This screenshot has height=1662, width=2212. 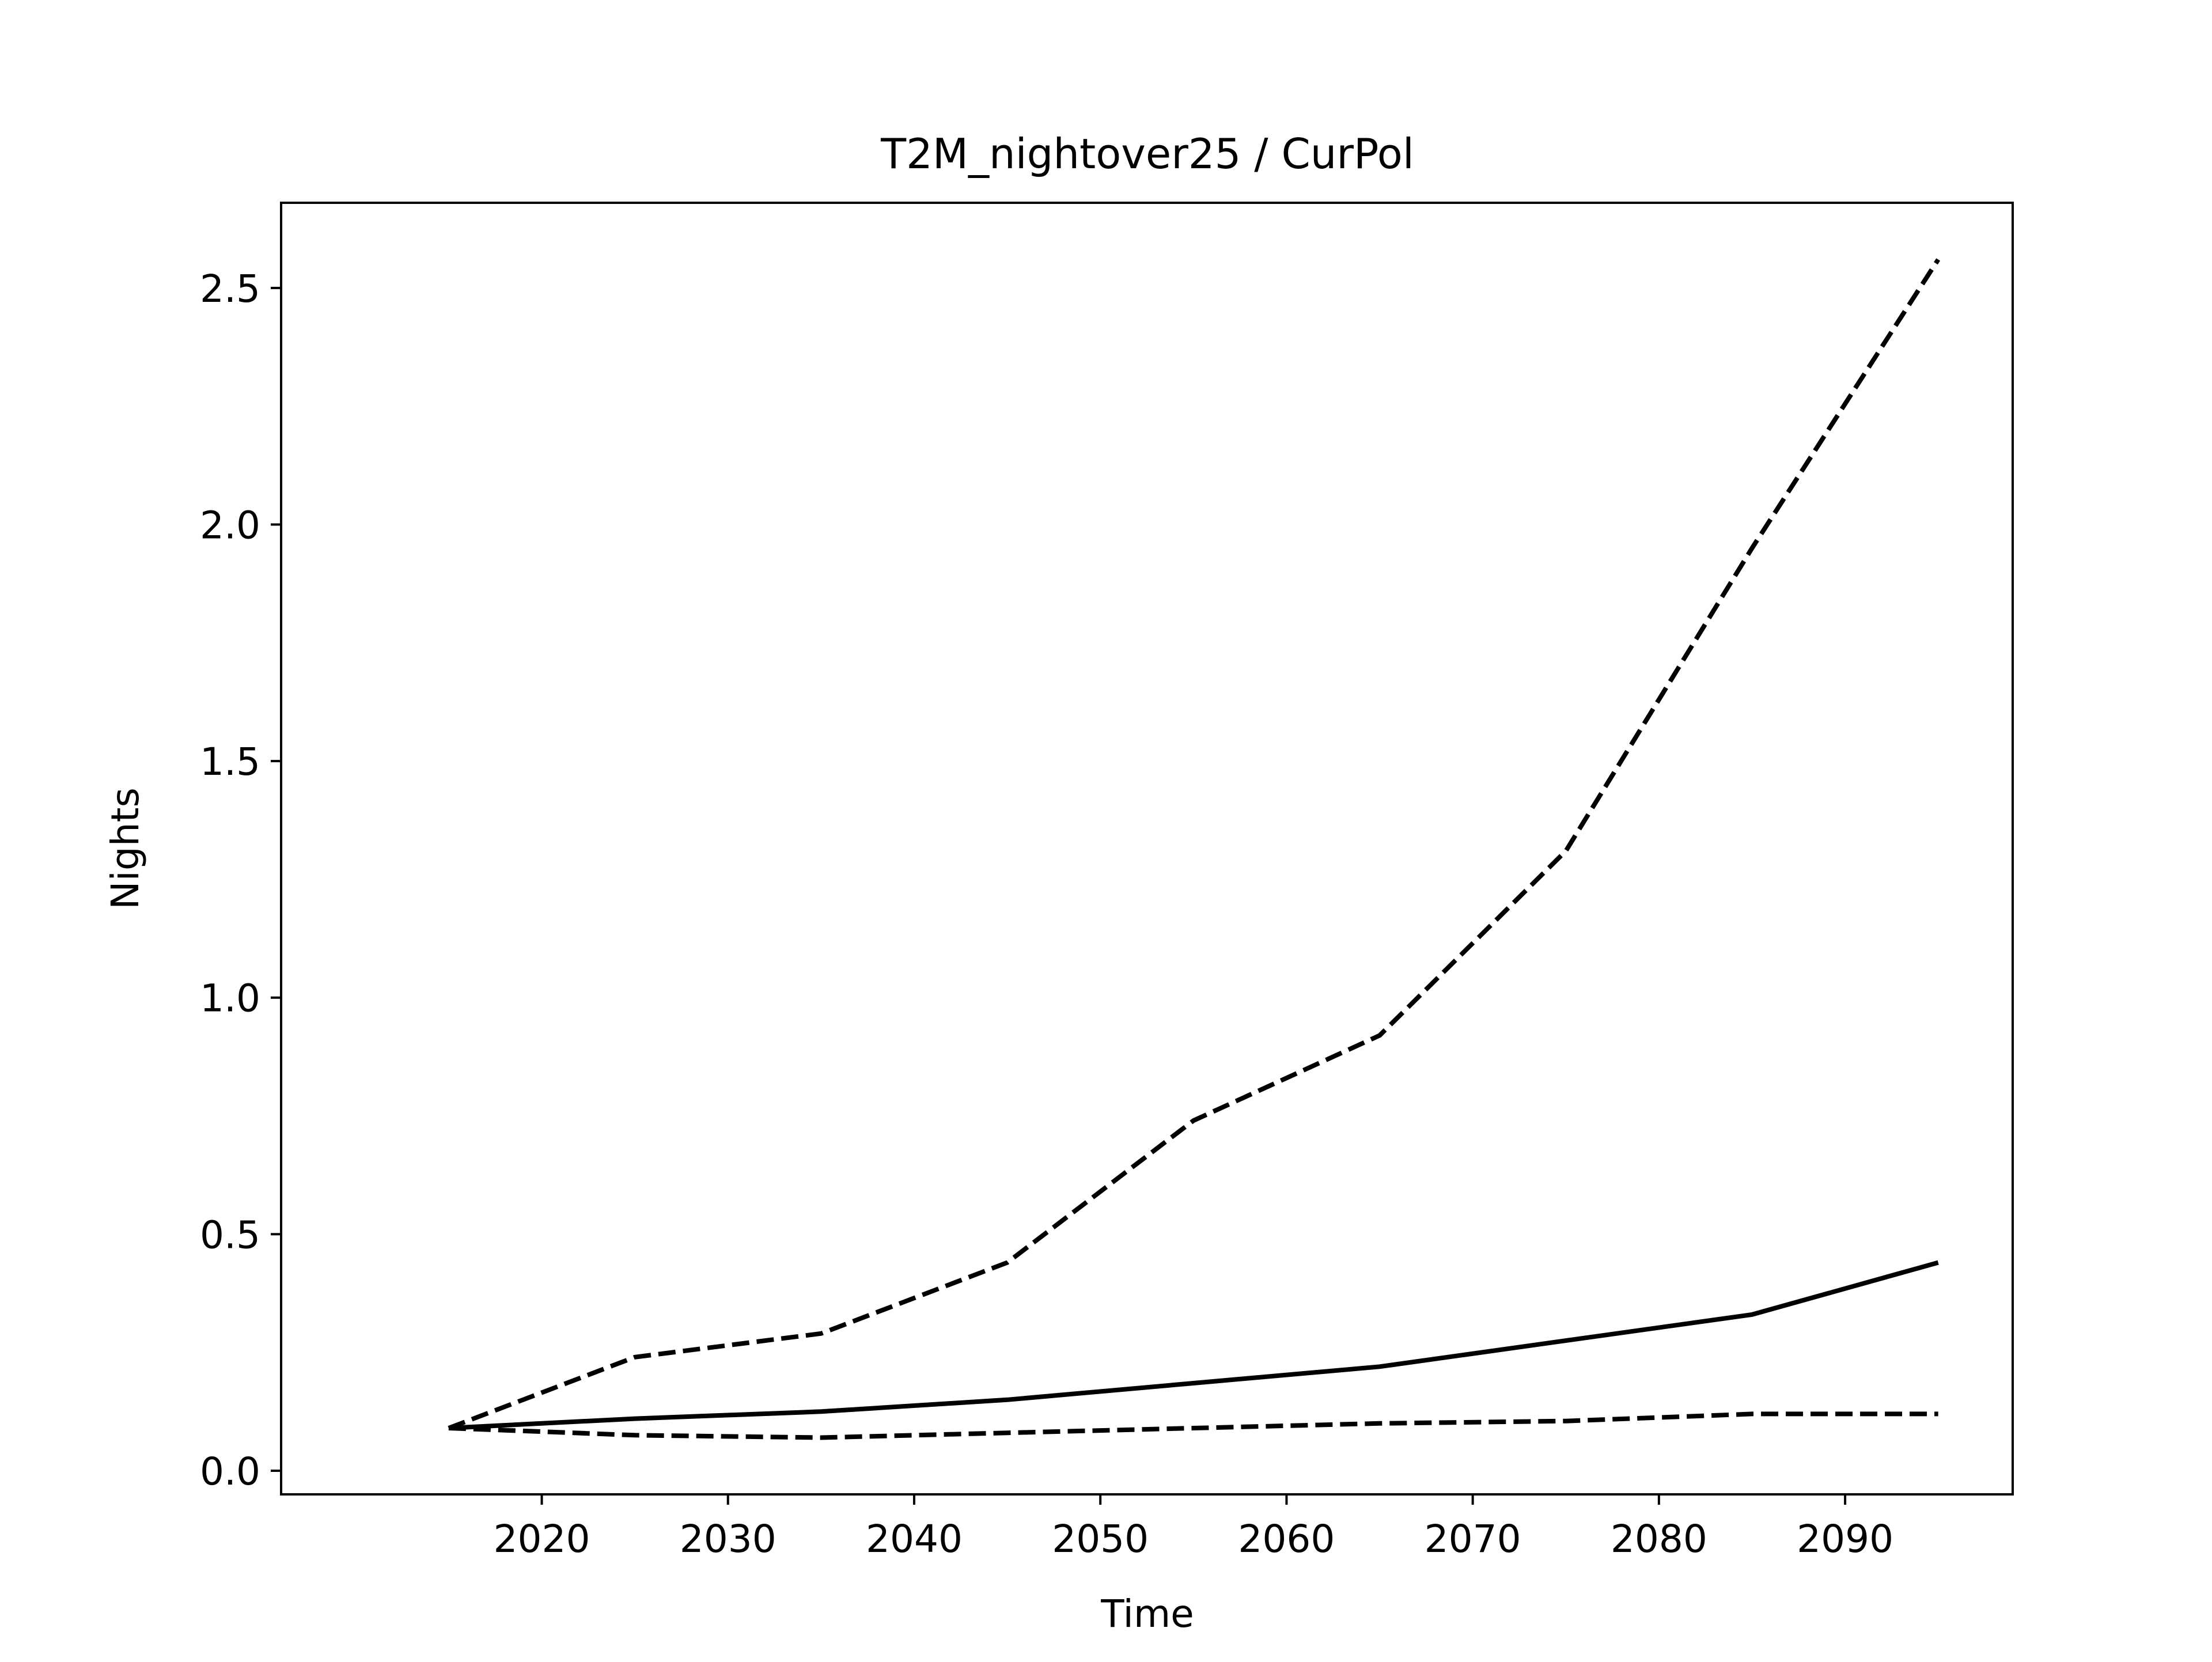 I want to click on y-tick-label: 1.5, so click(x=230, y=762).